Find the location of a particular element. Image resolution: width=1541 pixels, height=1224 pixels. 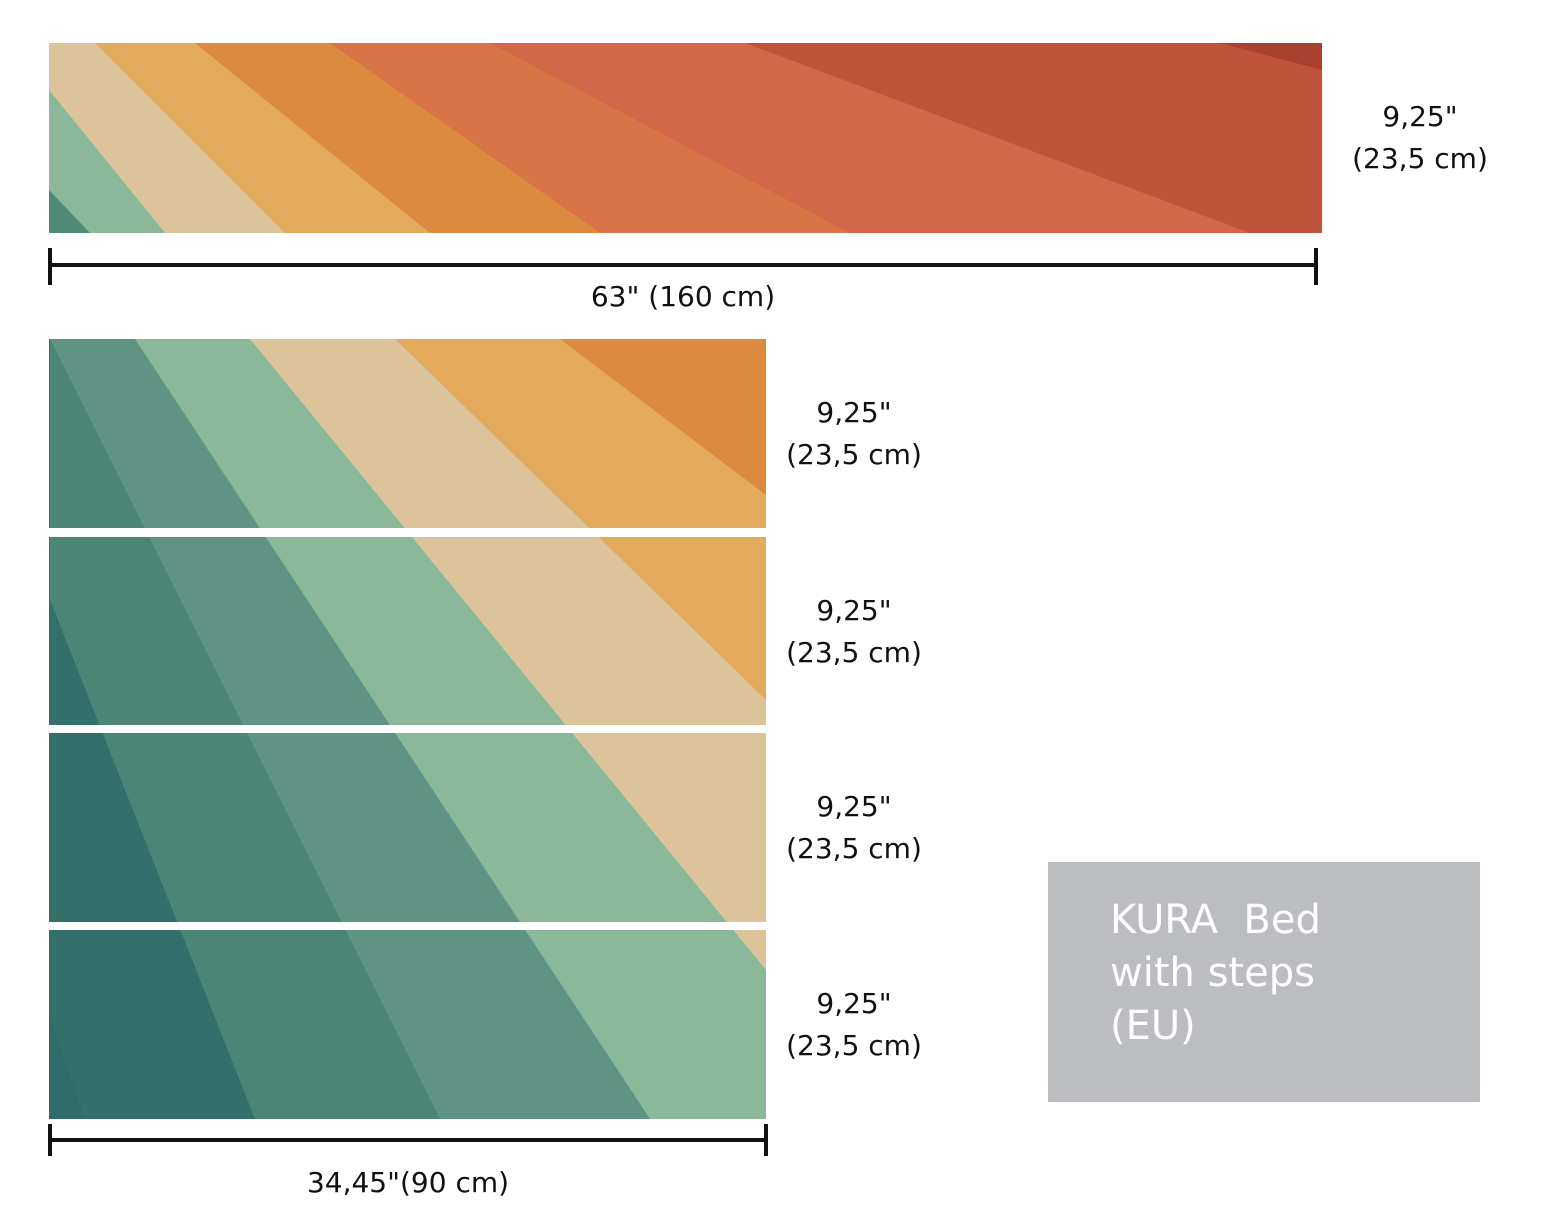

steps-dimension is located at coordinates (408, 1140).